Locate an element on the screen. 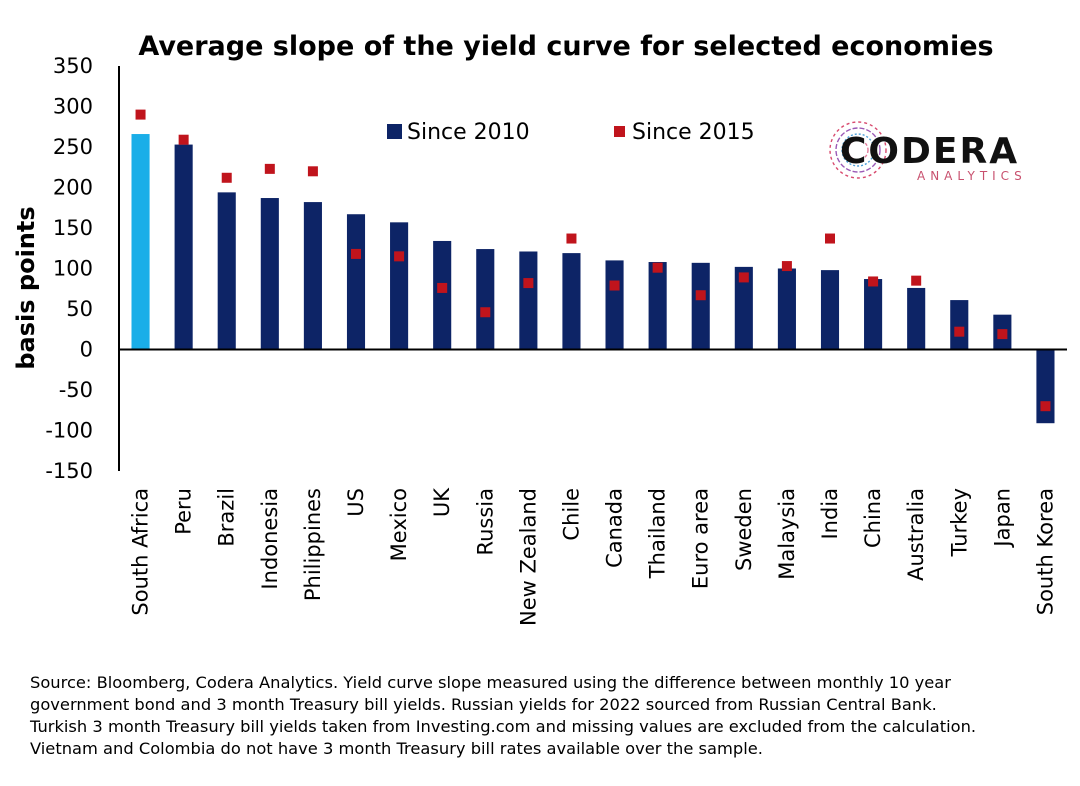  bar-since-2010-chile is located at coordinates (571, 301).